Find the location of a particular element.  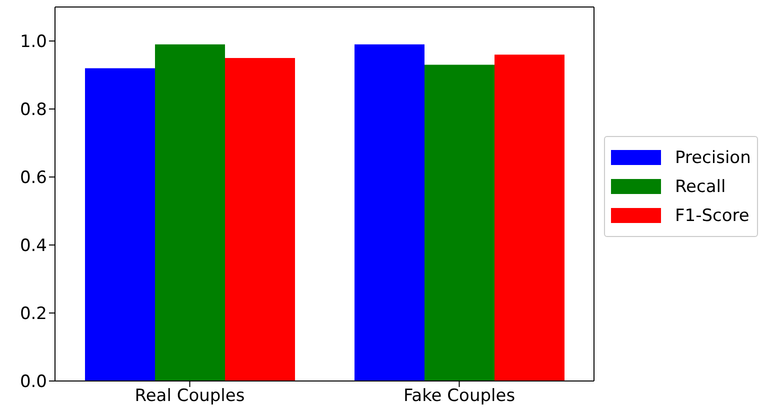

y-tick-label: 0.2 is located at coordinates (33, 314).